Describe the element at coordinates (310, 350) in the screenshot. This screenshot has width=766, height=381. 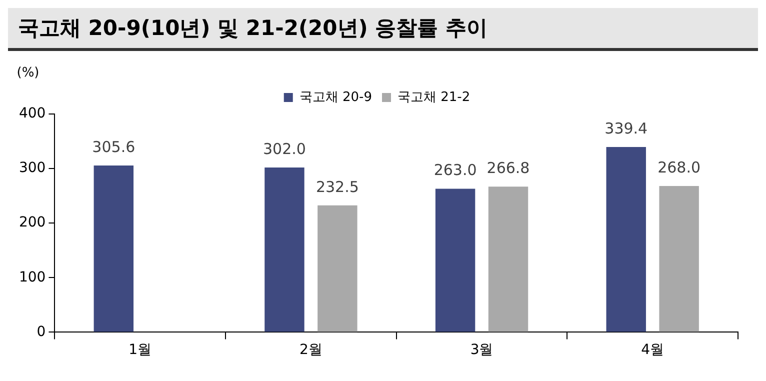
I see `x-tick-label: 2월` at that location.